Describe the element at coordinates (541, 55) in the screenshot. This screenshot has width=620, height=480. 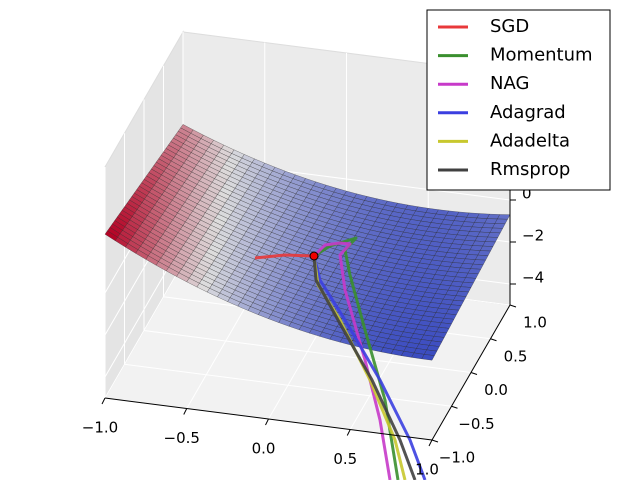
I see `legend-label: Momentum` at that location.